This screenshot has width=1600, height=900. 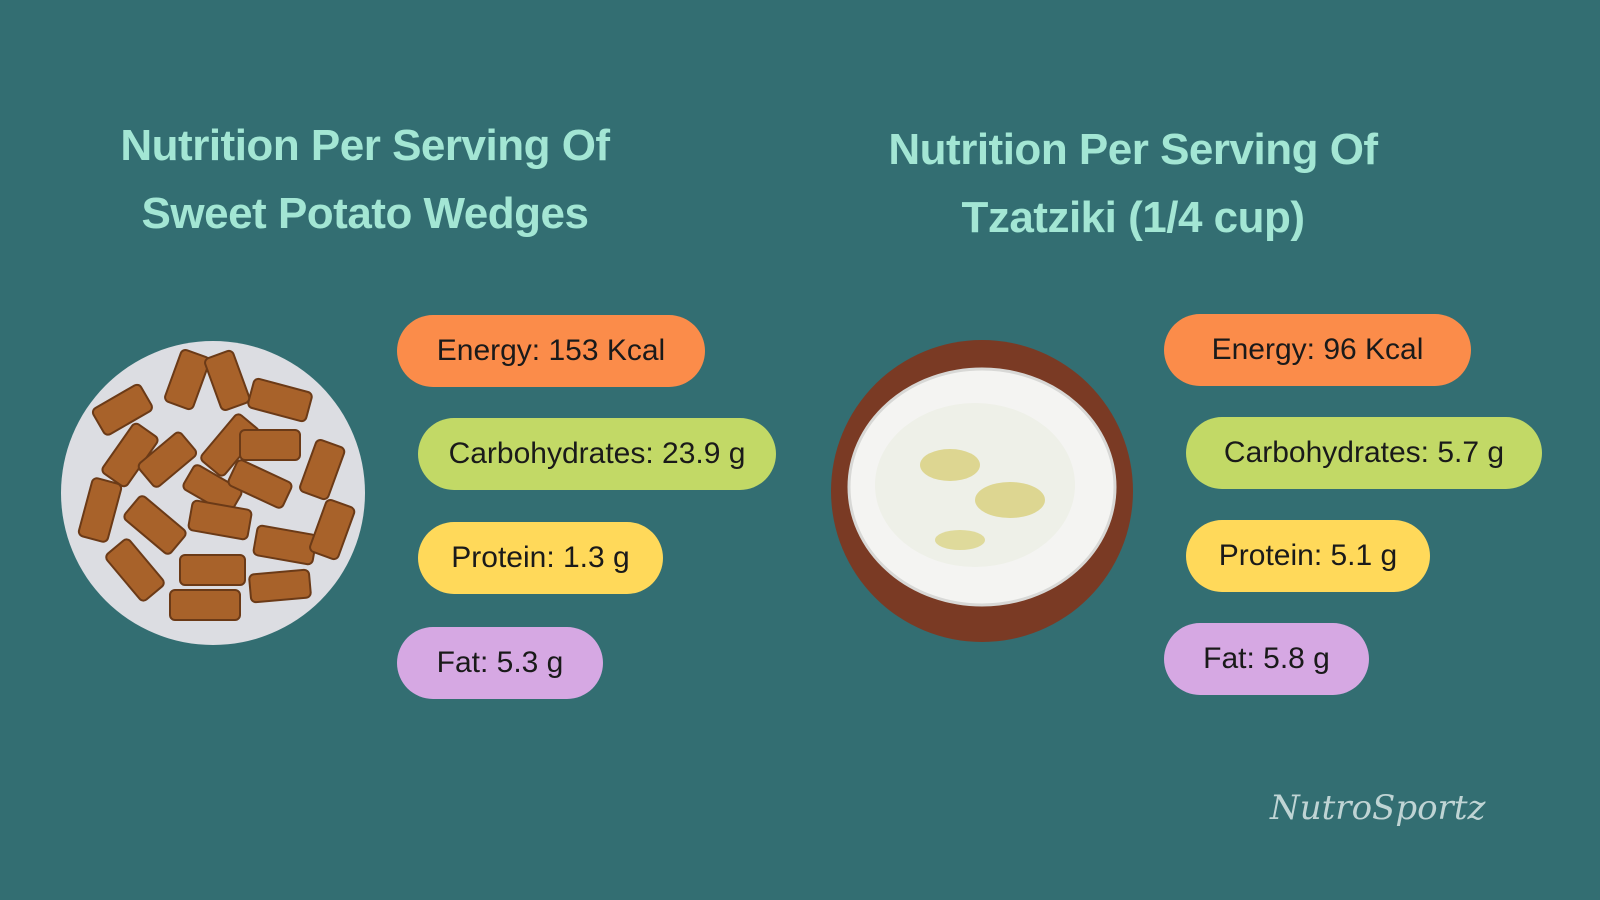 I want to click on title-line: Sweet Potato Wedges, so click(x=365, y=213).